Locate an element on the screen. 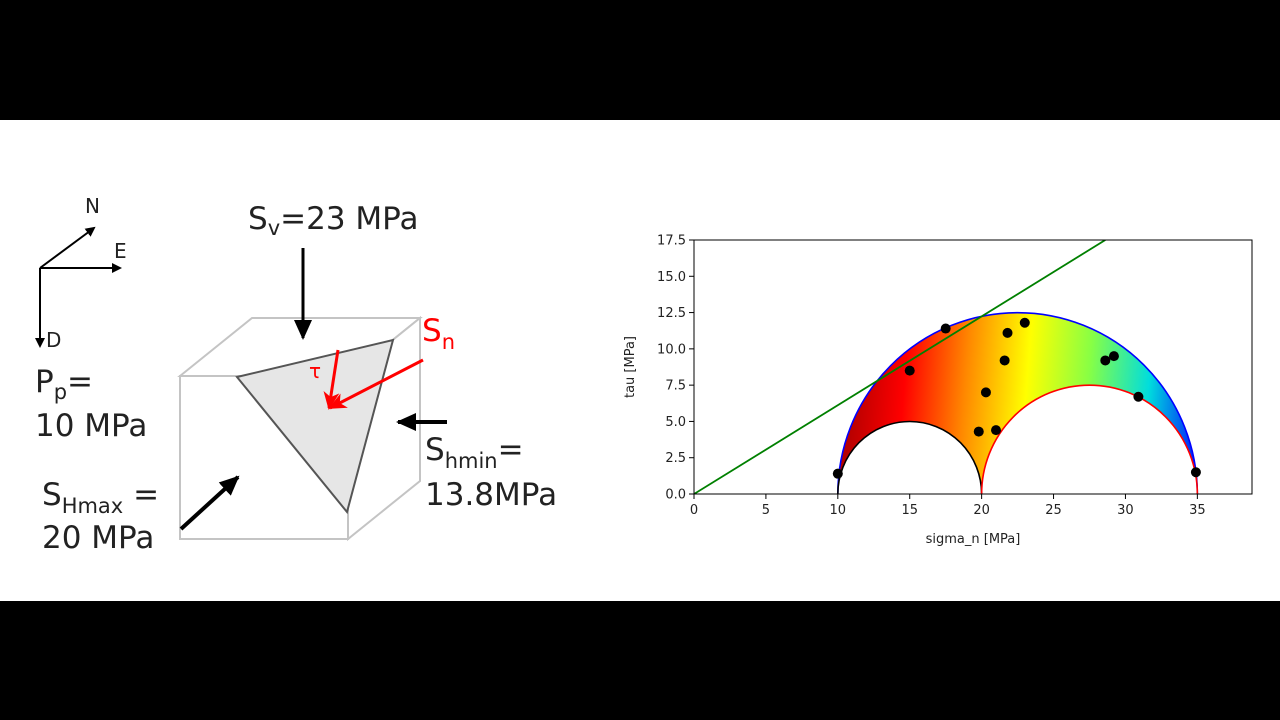 The height and width of the screenshot is (720, 1280). y-tick-label: 5.0 is located at coordinates (675, 422).